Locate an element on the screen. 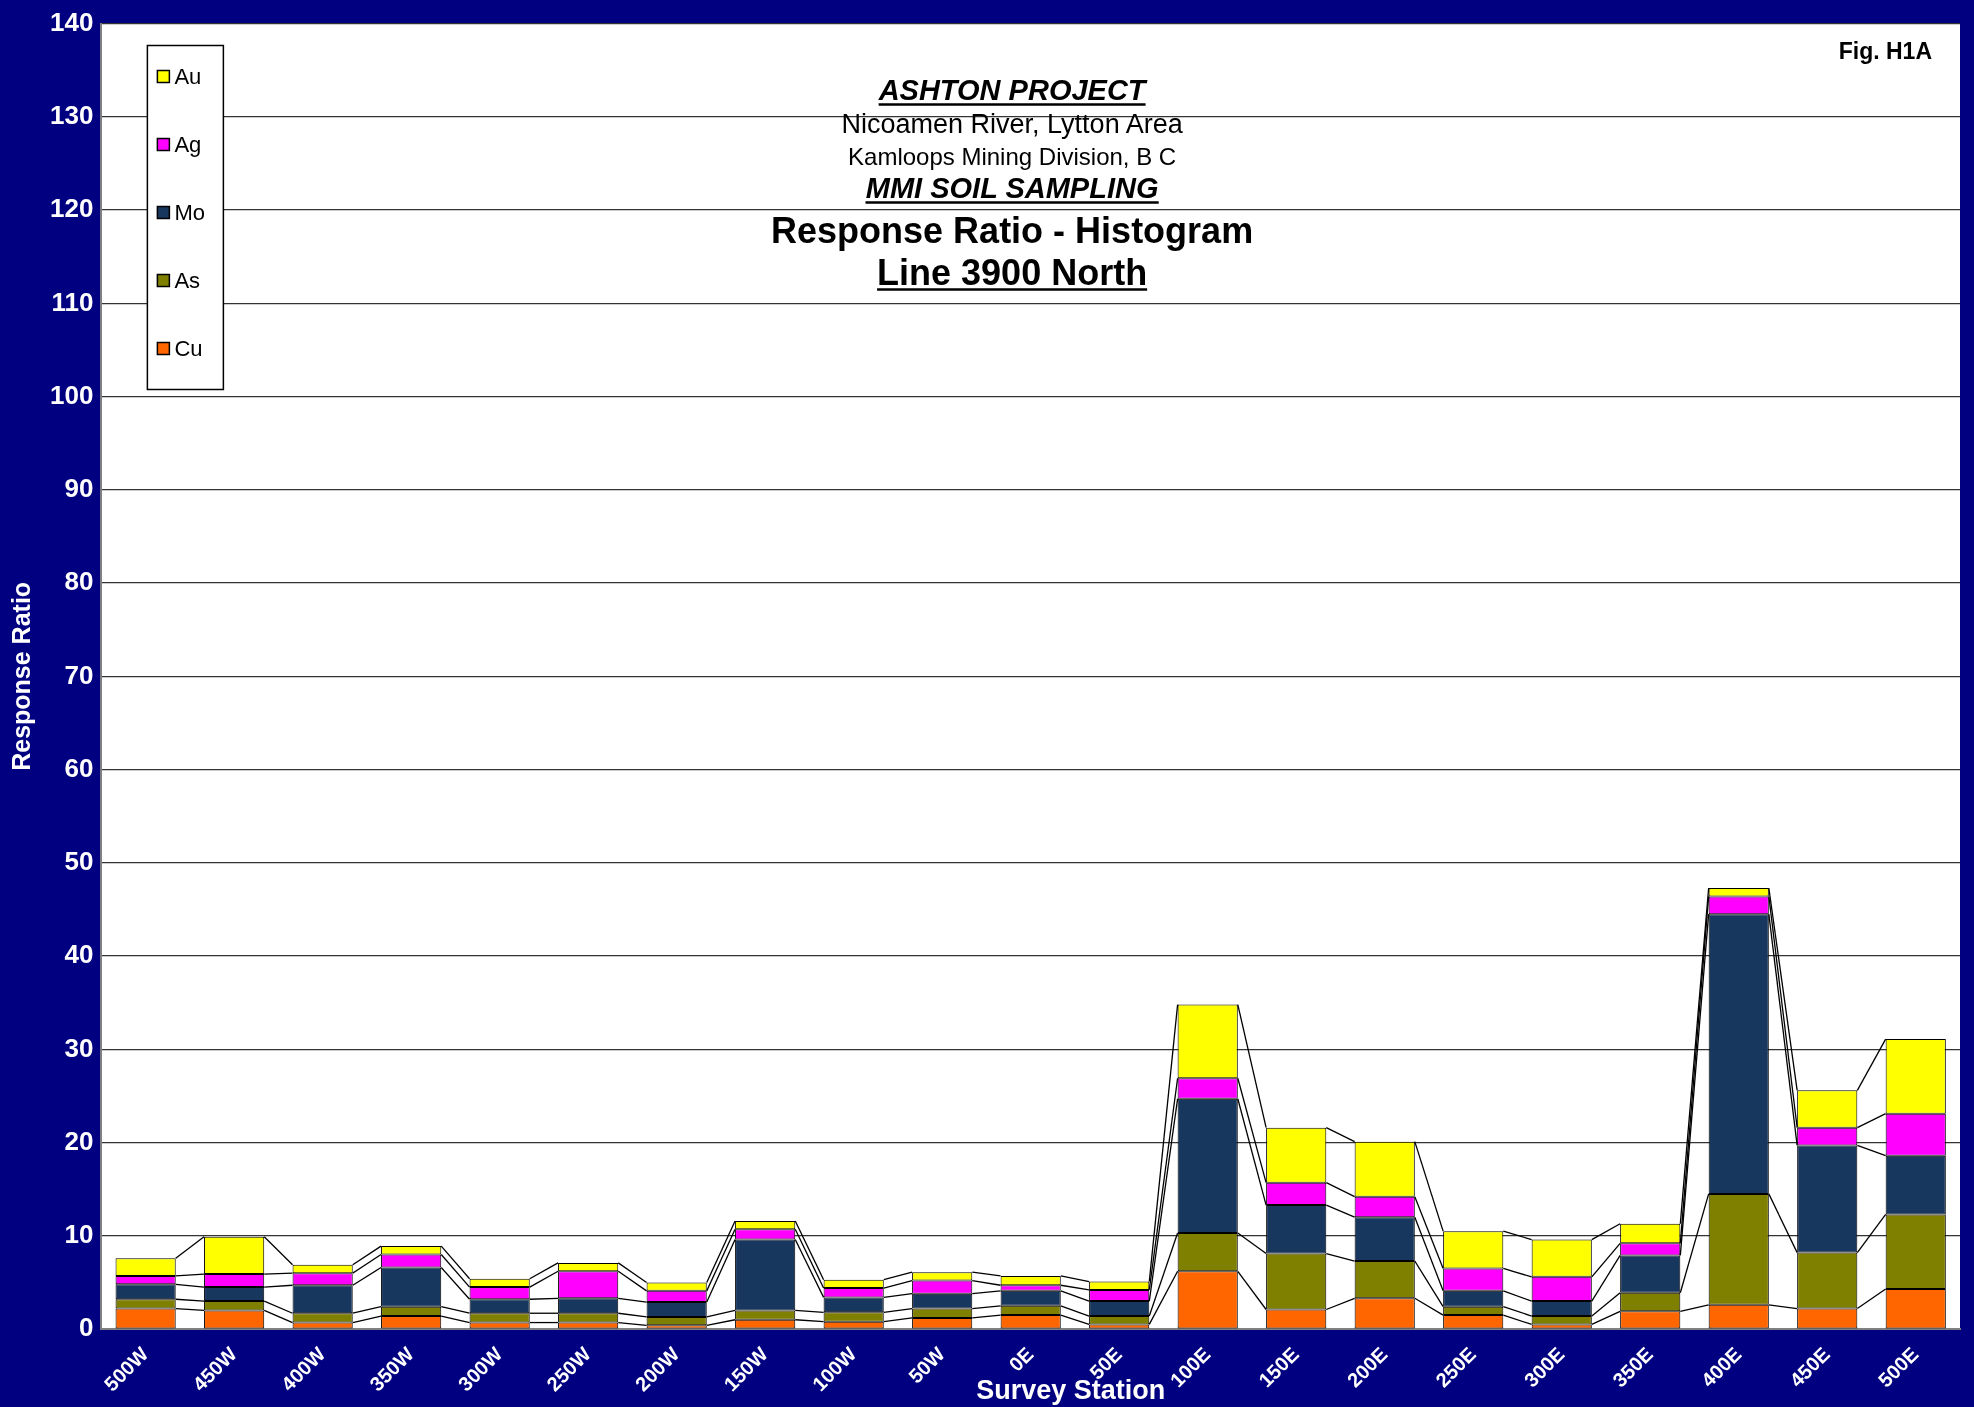  y-tick-label: 20 is located at coordinates (79, 1140).